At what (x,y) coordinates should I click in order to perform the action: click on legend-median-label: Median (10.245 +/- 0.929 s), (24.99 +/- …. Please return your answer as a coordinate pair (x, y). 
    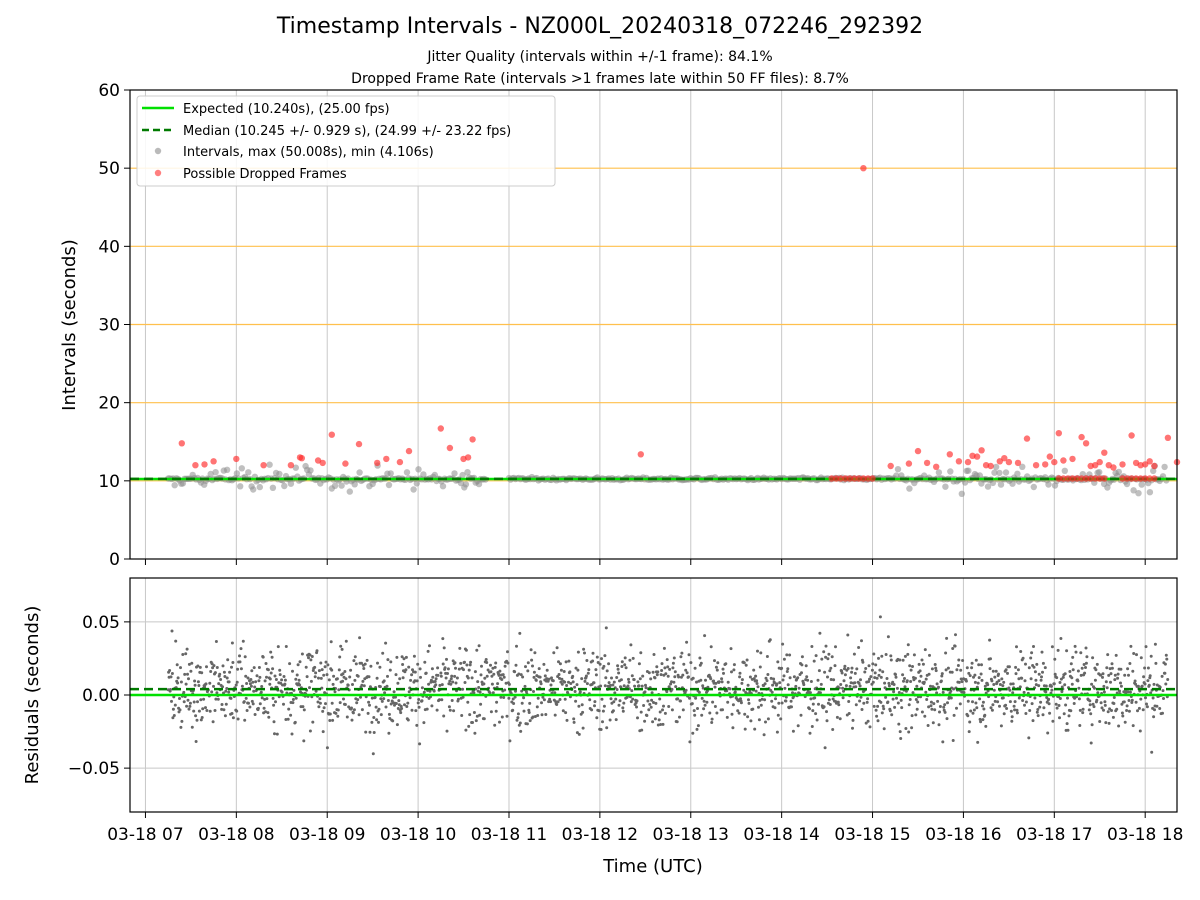
    Looking at the image, I should click on (347, 131).